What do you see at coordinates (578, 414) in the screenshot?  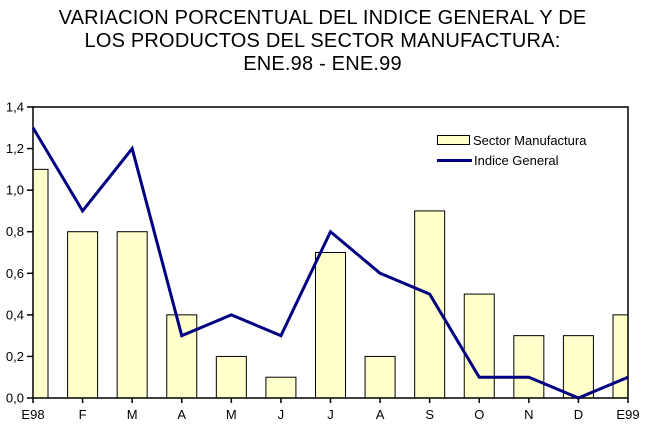 I see `x-tick-label-11: D` at bounding box center [578, 414].